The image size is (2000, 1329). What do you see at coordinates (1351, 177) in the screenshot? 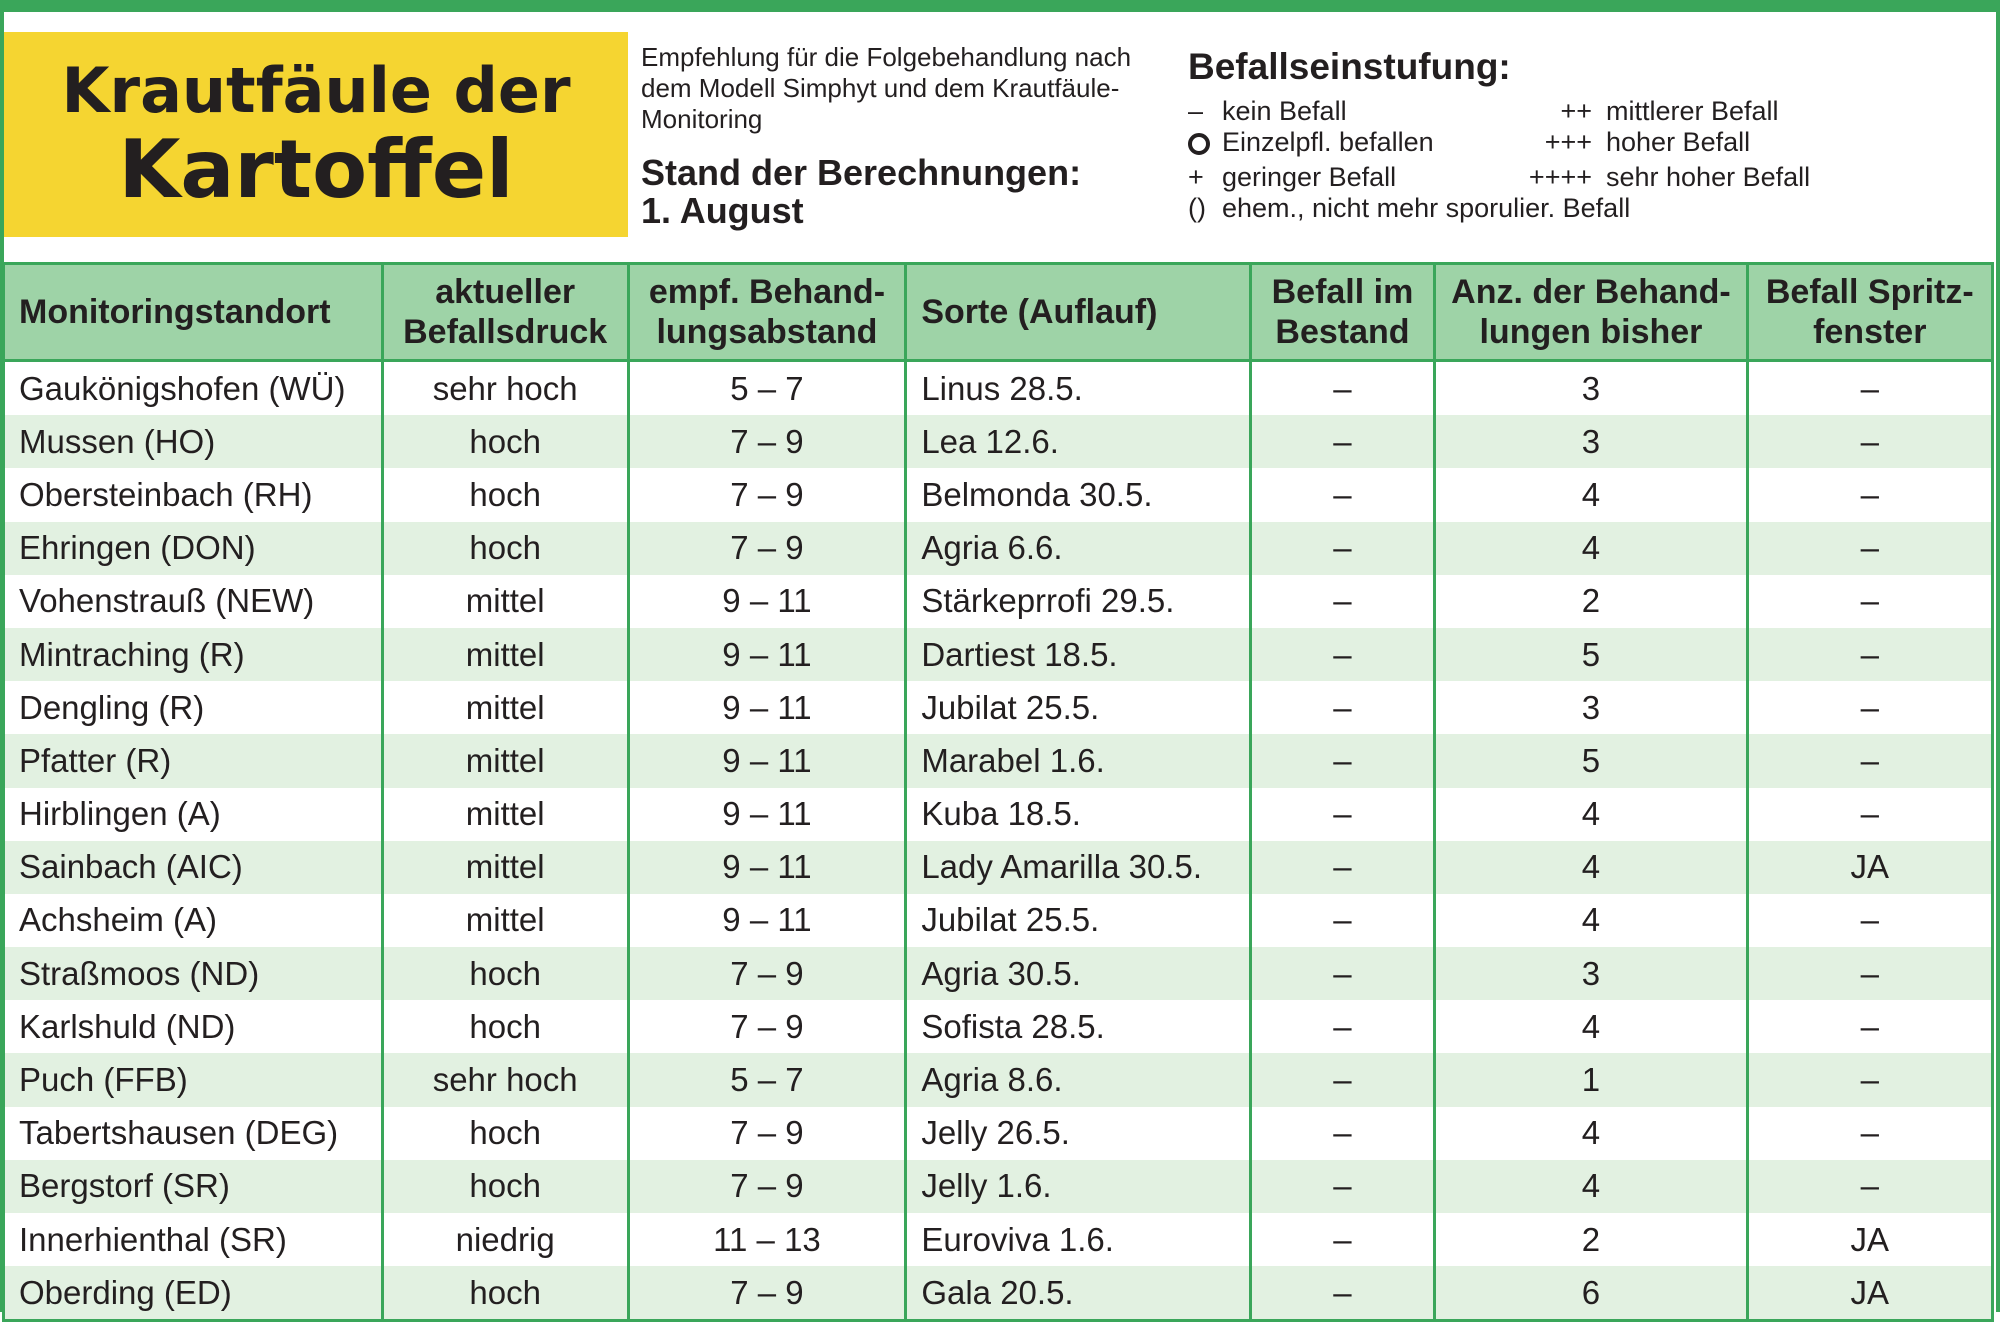
I see `legend-item: + geringer Befall` at bounding box center [1351, 177].